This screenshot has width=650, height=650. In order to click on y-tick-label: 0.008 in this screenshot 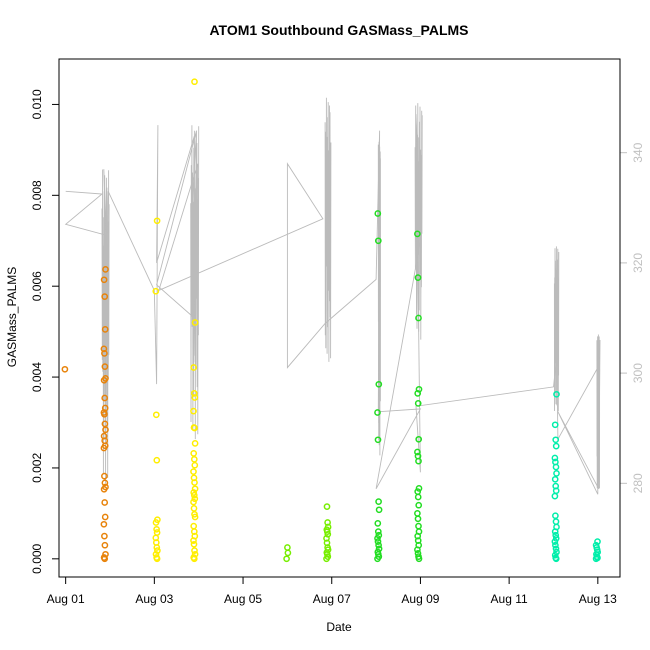, I will do `click(37, 195)`.